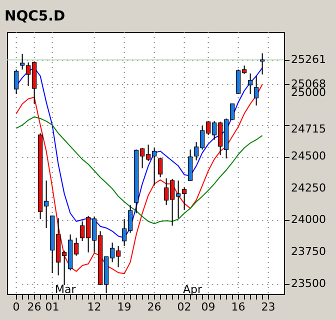  Describe the element at coordinates (94, 307) in the screenshot. I see `x-tick-label: 12` at that location.